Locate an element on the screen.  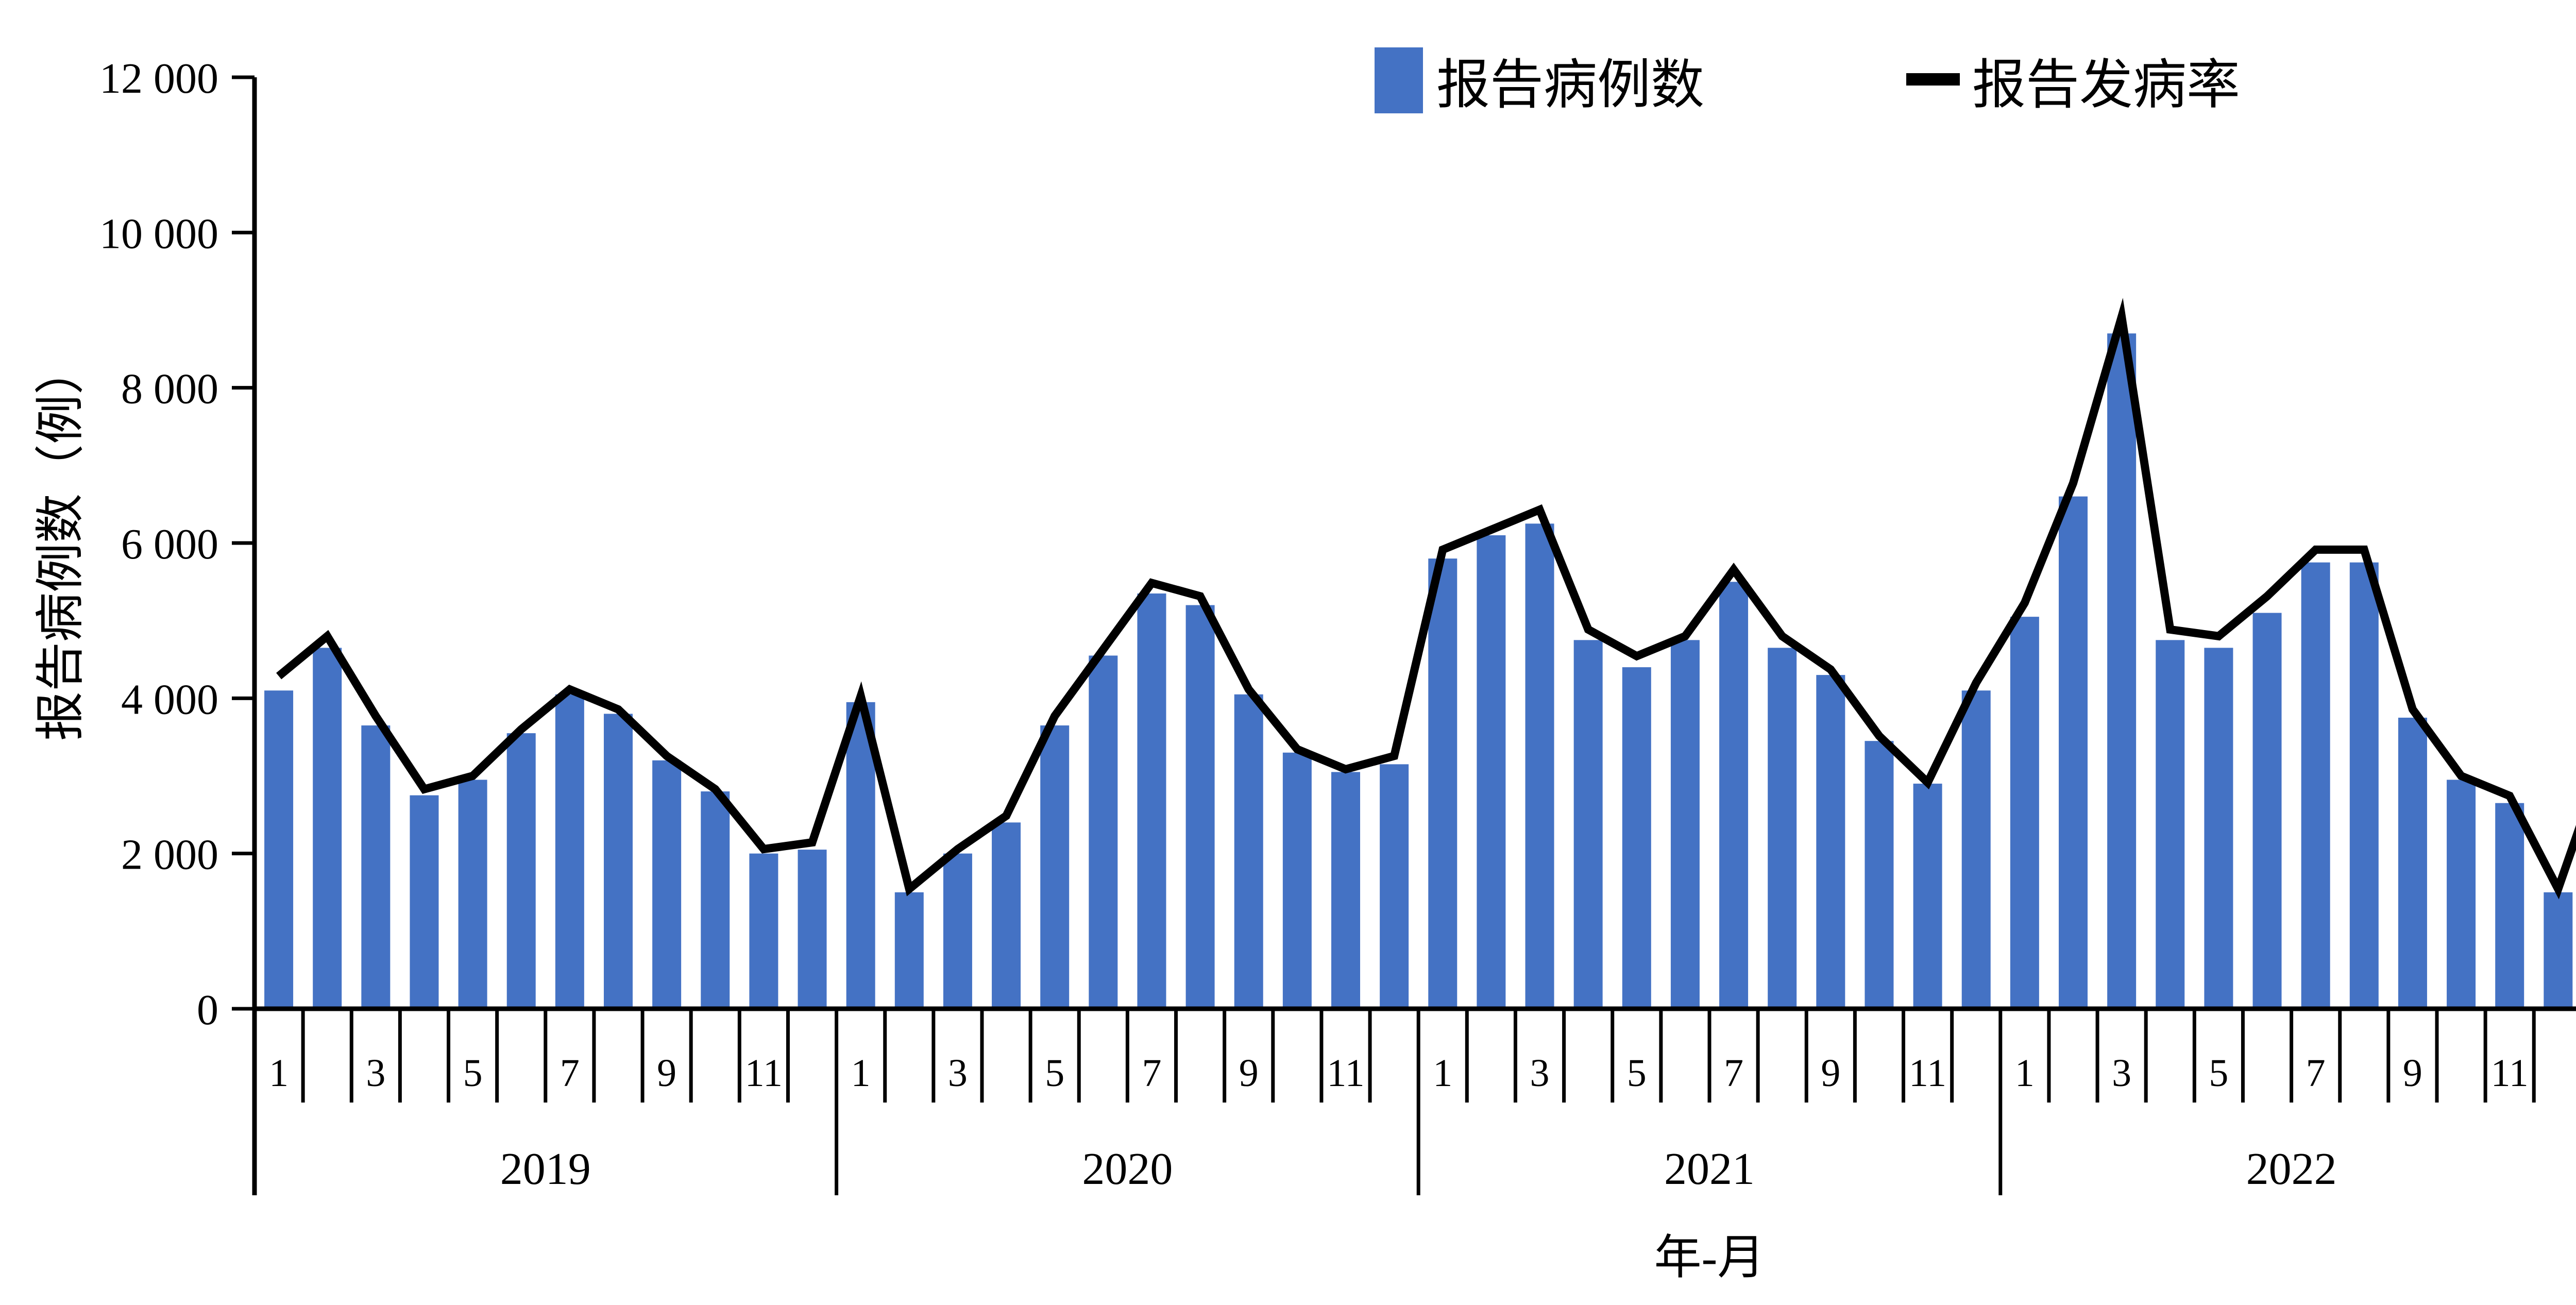
x-axis-title: 年-月 is located at coordinates (1709, 1257).